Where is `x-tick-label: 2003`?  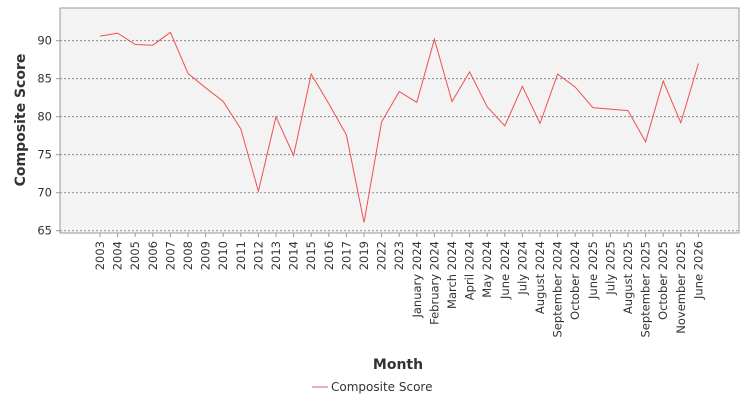 x-tick-label: 2003 is located at coordinates (100, 255).